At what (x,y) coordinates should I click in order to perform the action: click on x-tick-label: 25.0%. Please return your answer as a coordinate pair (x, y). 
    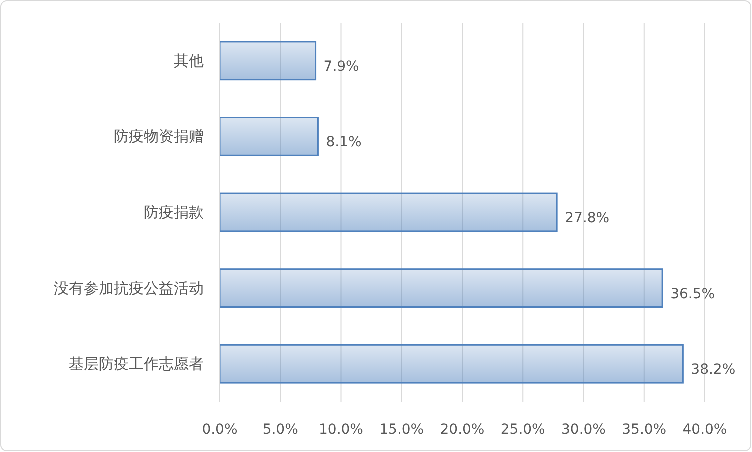
    Looking at the image, I should click on (523, 430).